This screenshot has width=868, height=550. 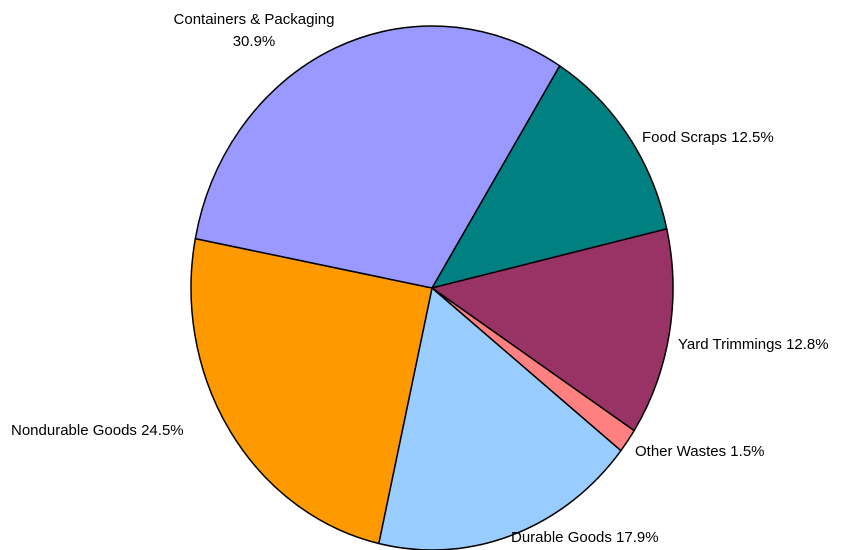 I want to click on slice-label-0: Food Scraps 12.5%, so click(x=708, y=137).